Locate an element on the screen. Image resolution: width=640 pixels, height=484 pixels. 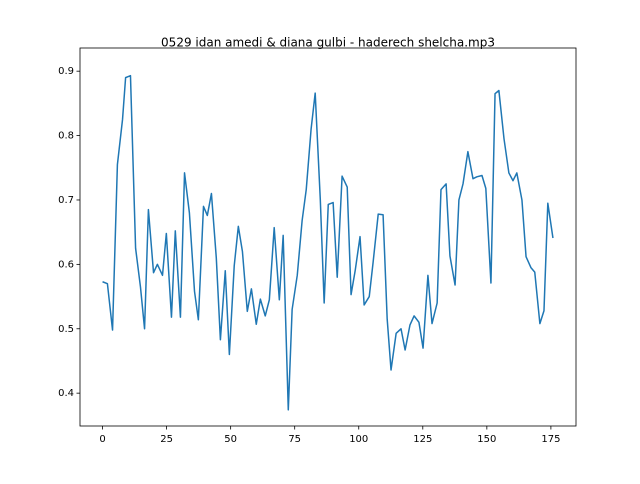
x-tick-label: 100 is located at coordinates (358, 439).